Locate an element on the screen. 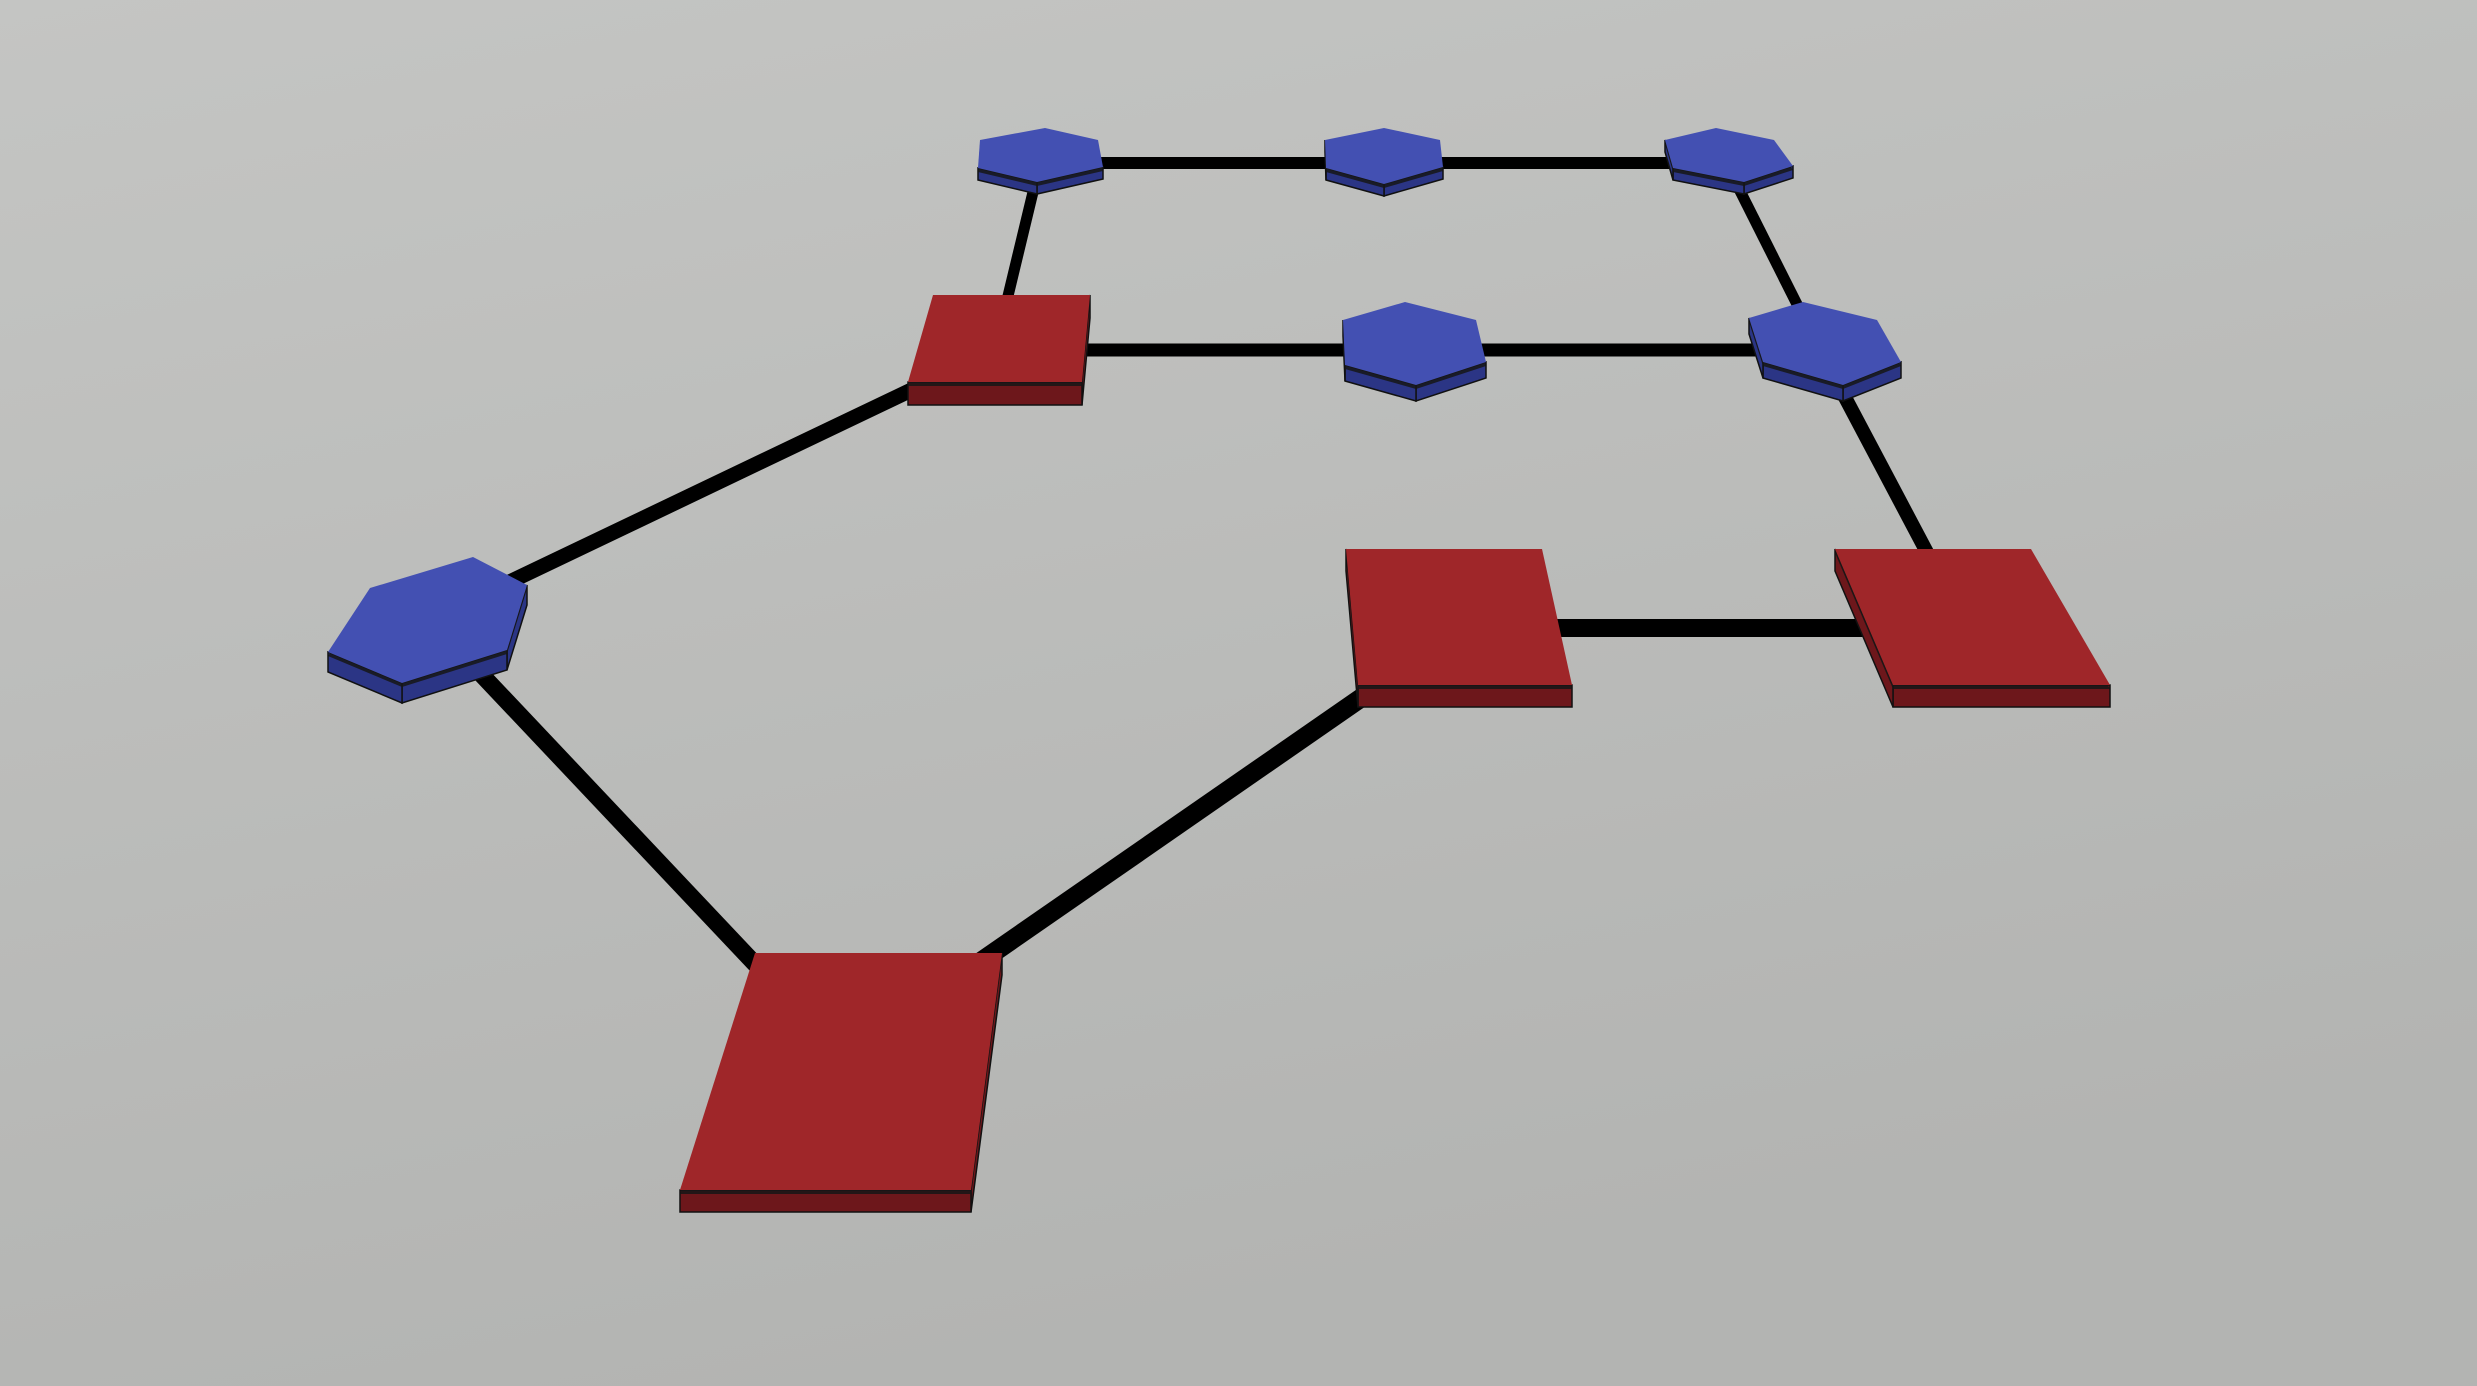 This screenshot has width=2477, height=1386. node-hex-left is located at coordinates (427, 631).